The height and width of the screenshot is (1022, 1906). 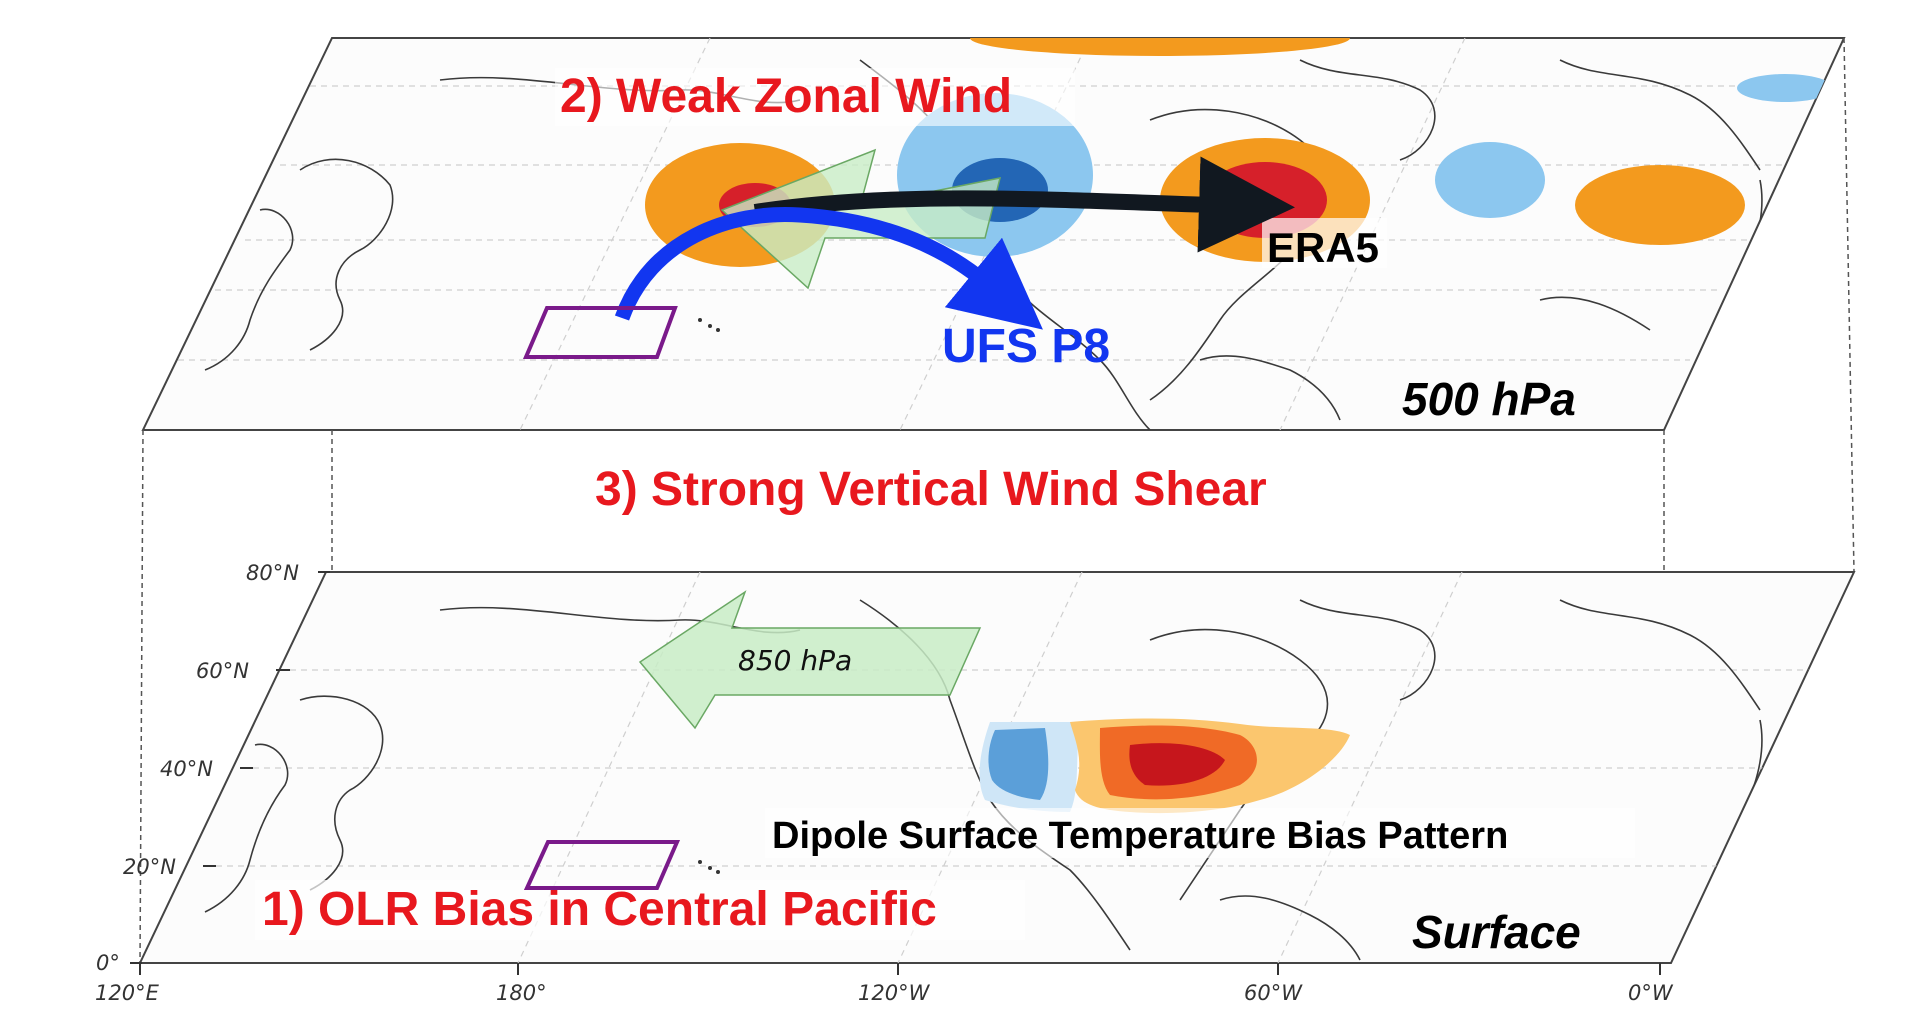 I want to click on era5-label: ERA5, so click(x=1323, y=247).